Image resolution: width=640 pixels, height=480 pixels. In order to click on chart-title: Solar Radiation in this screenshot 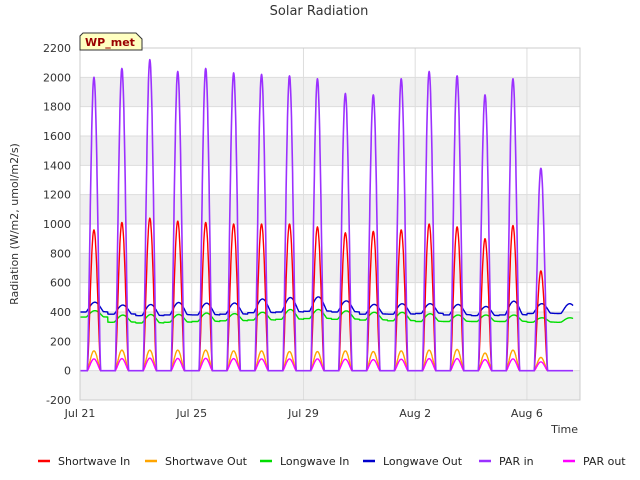, I will do `click(319, 11)`.